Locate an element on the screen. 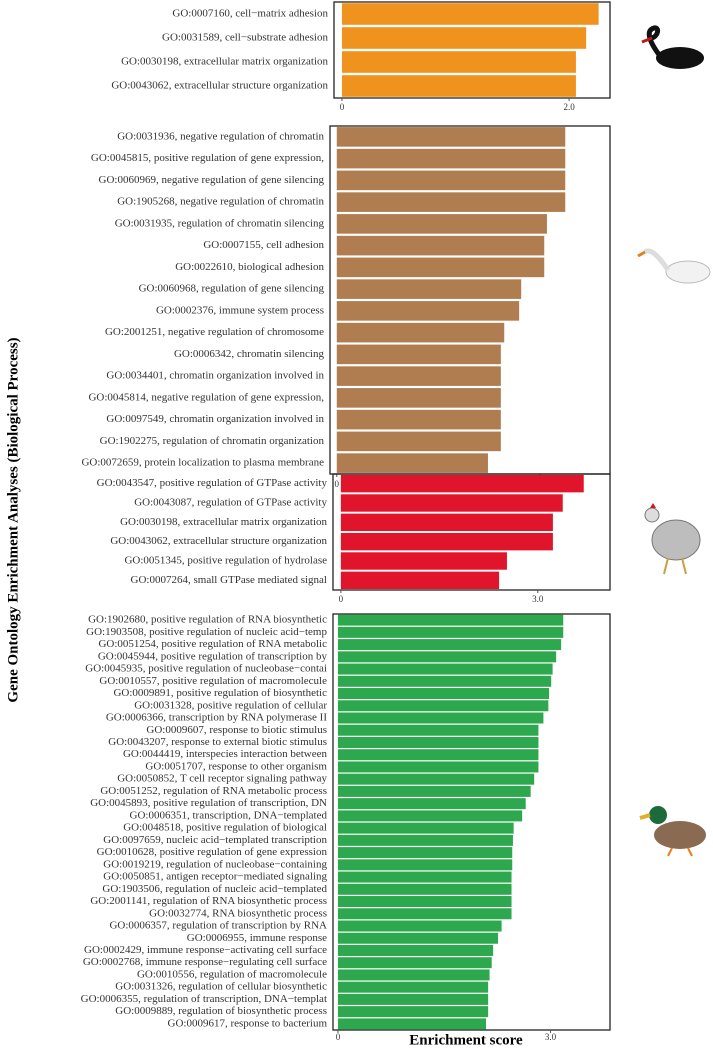  y-tick-label: GO:0006955, immune response is located at coordinates (257, 938).